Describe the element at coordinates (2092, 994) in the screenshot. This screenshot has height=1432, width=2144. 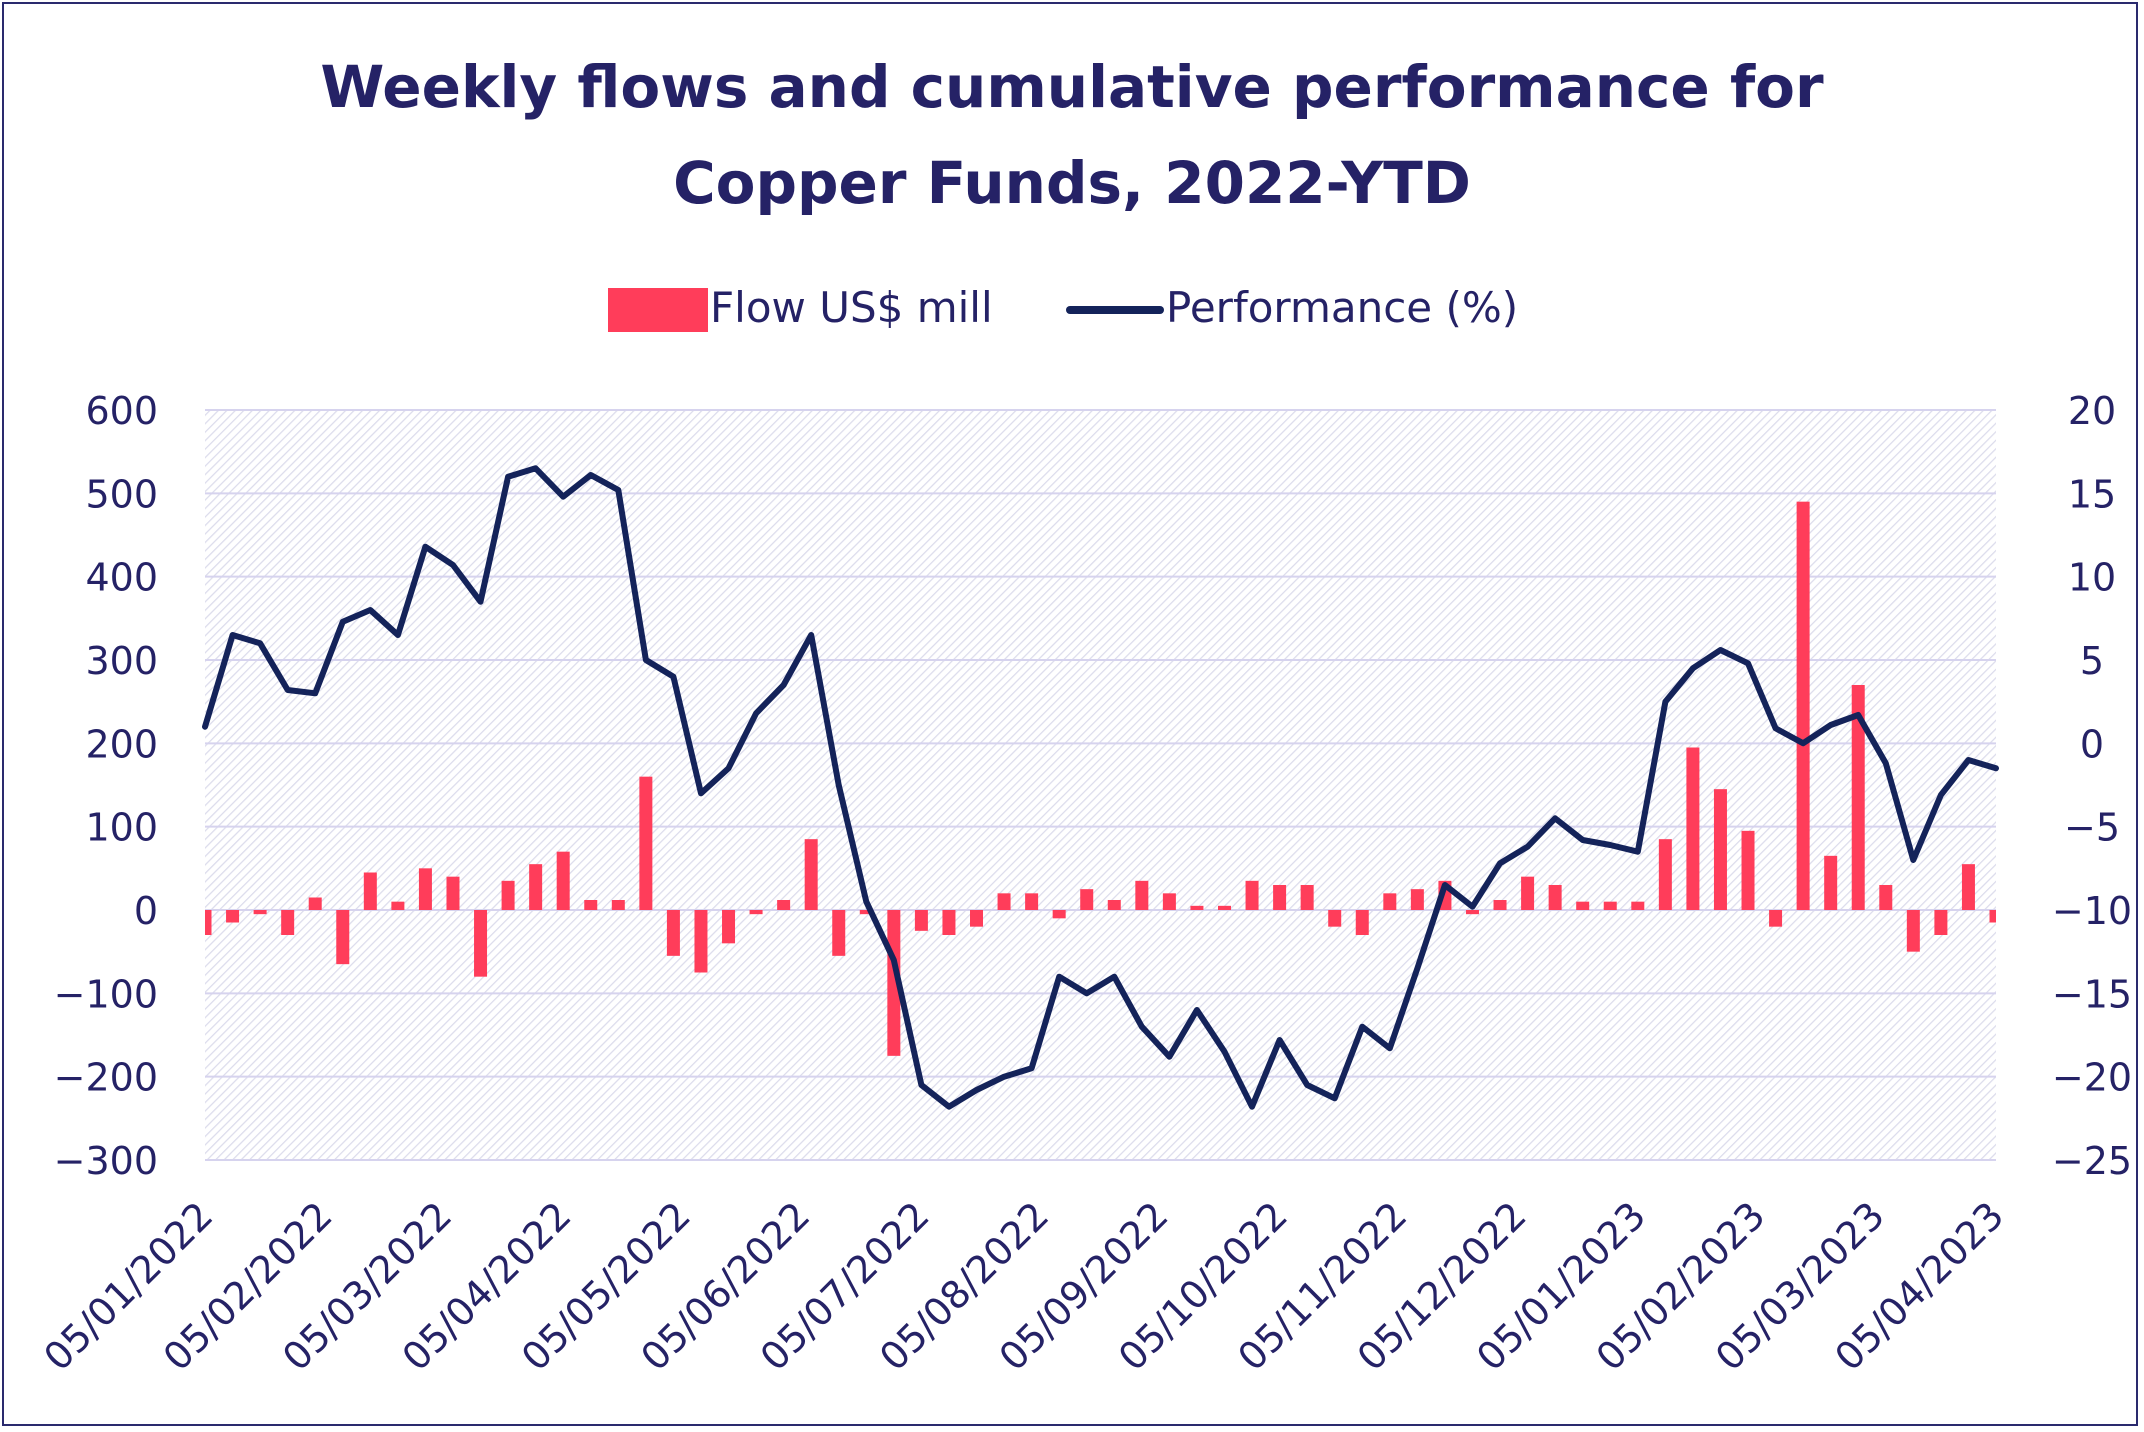
I see `right-axis-tick-label: −15` at that location.